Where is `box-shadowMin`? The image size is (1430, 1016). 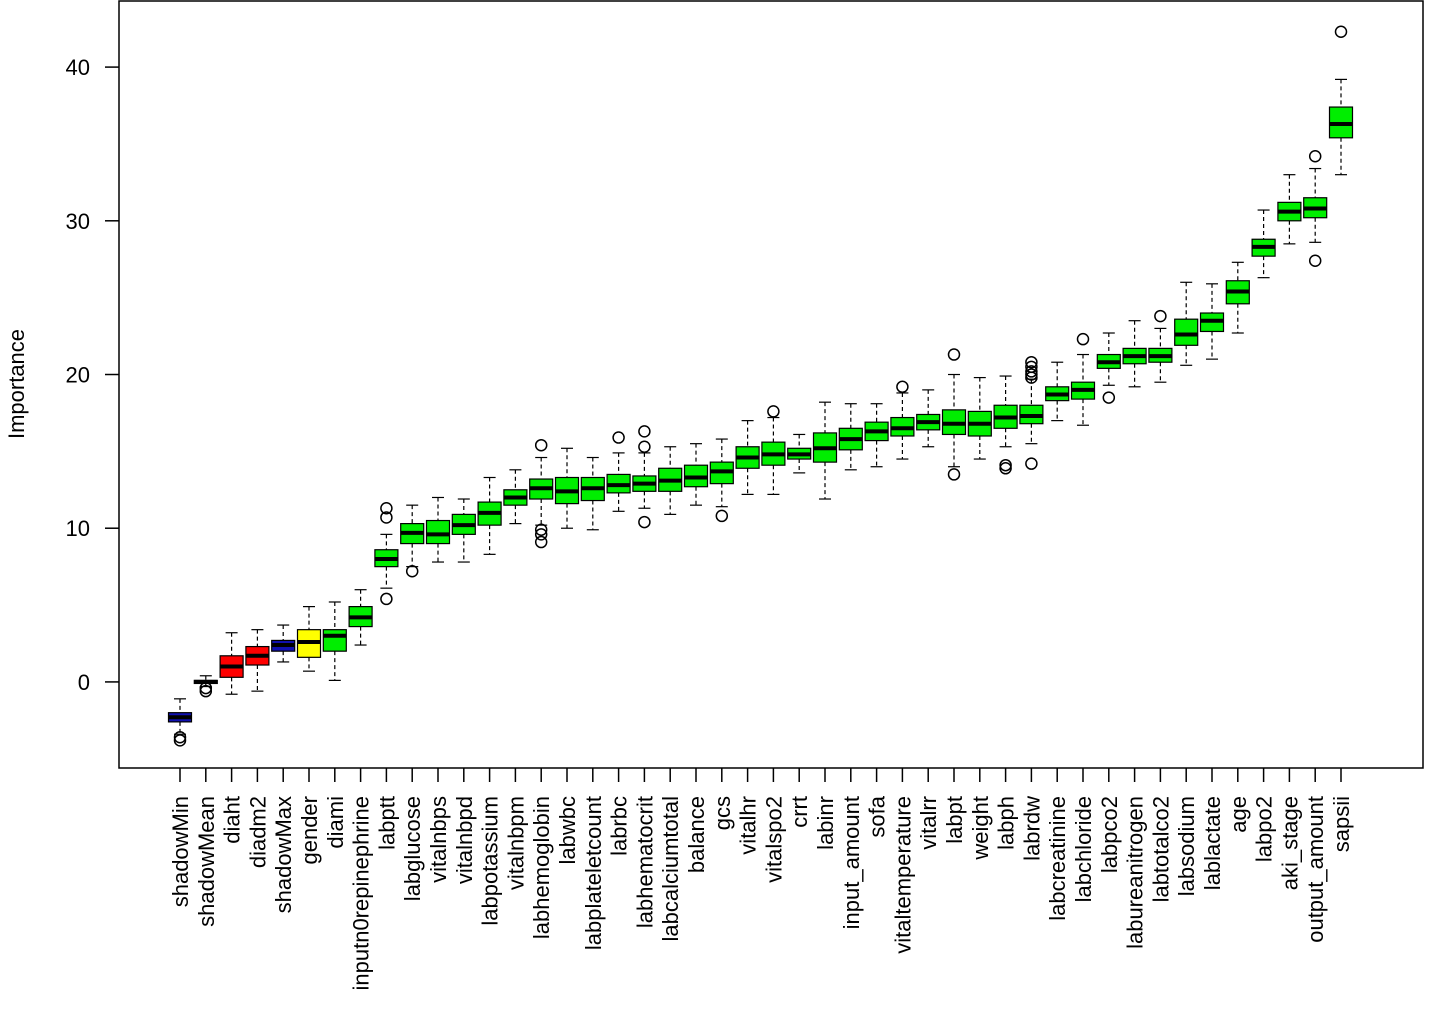
box-shadowMin is located at coordinates (180, 722).